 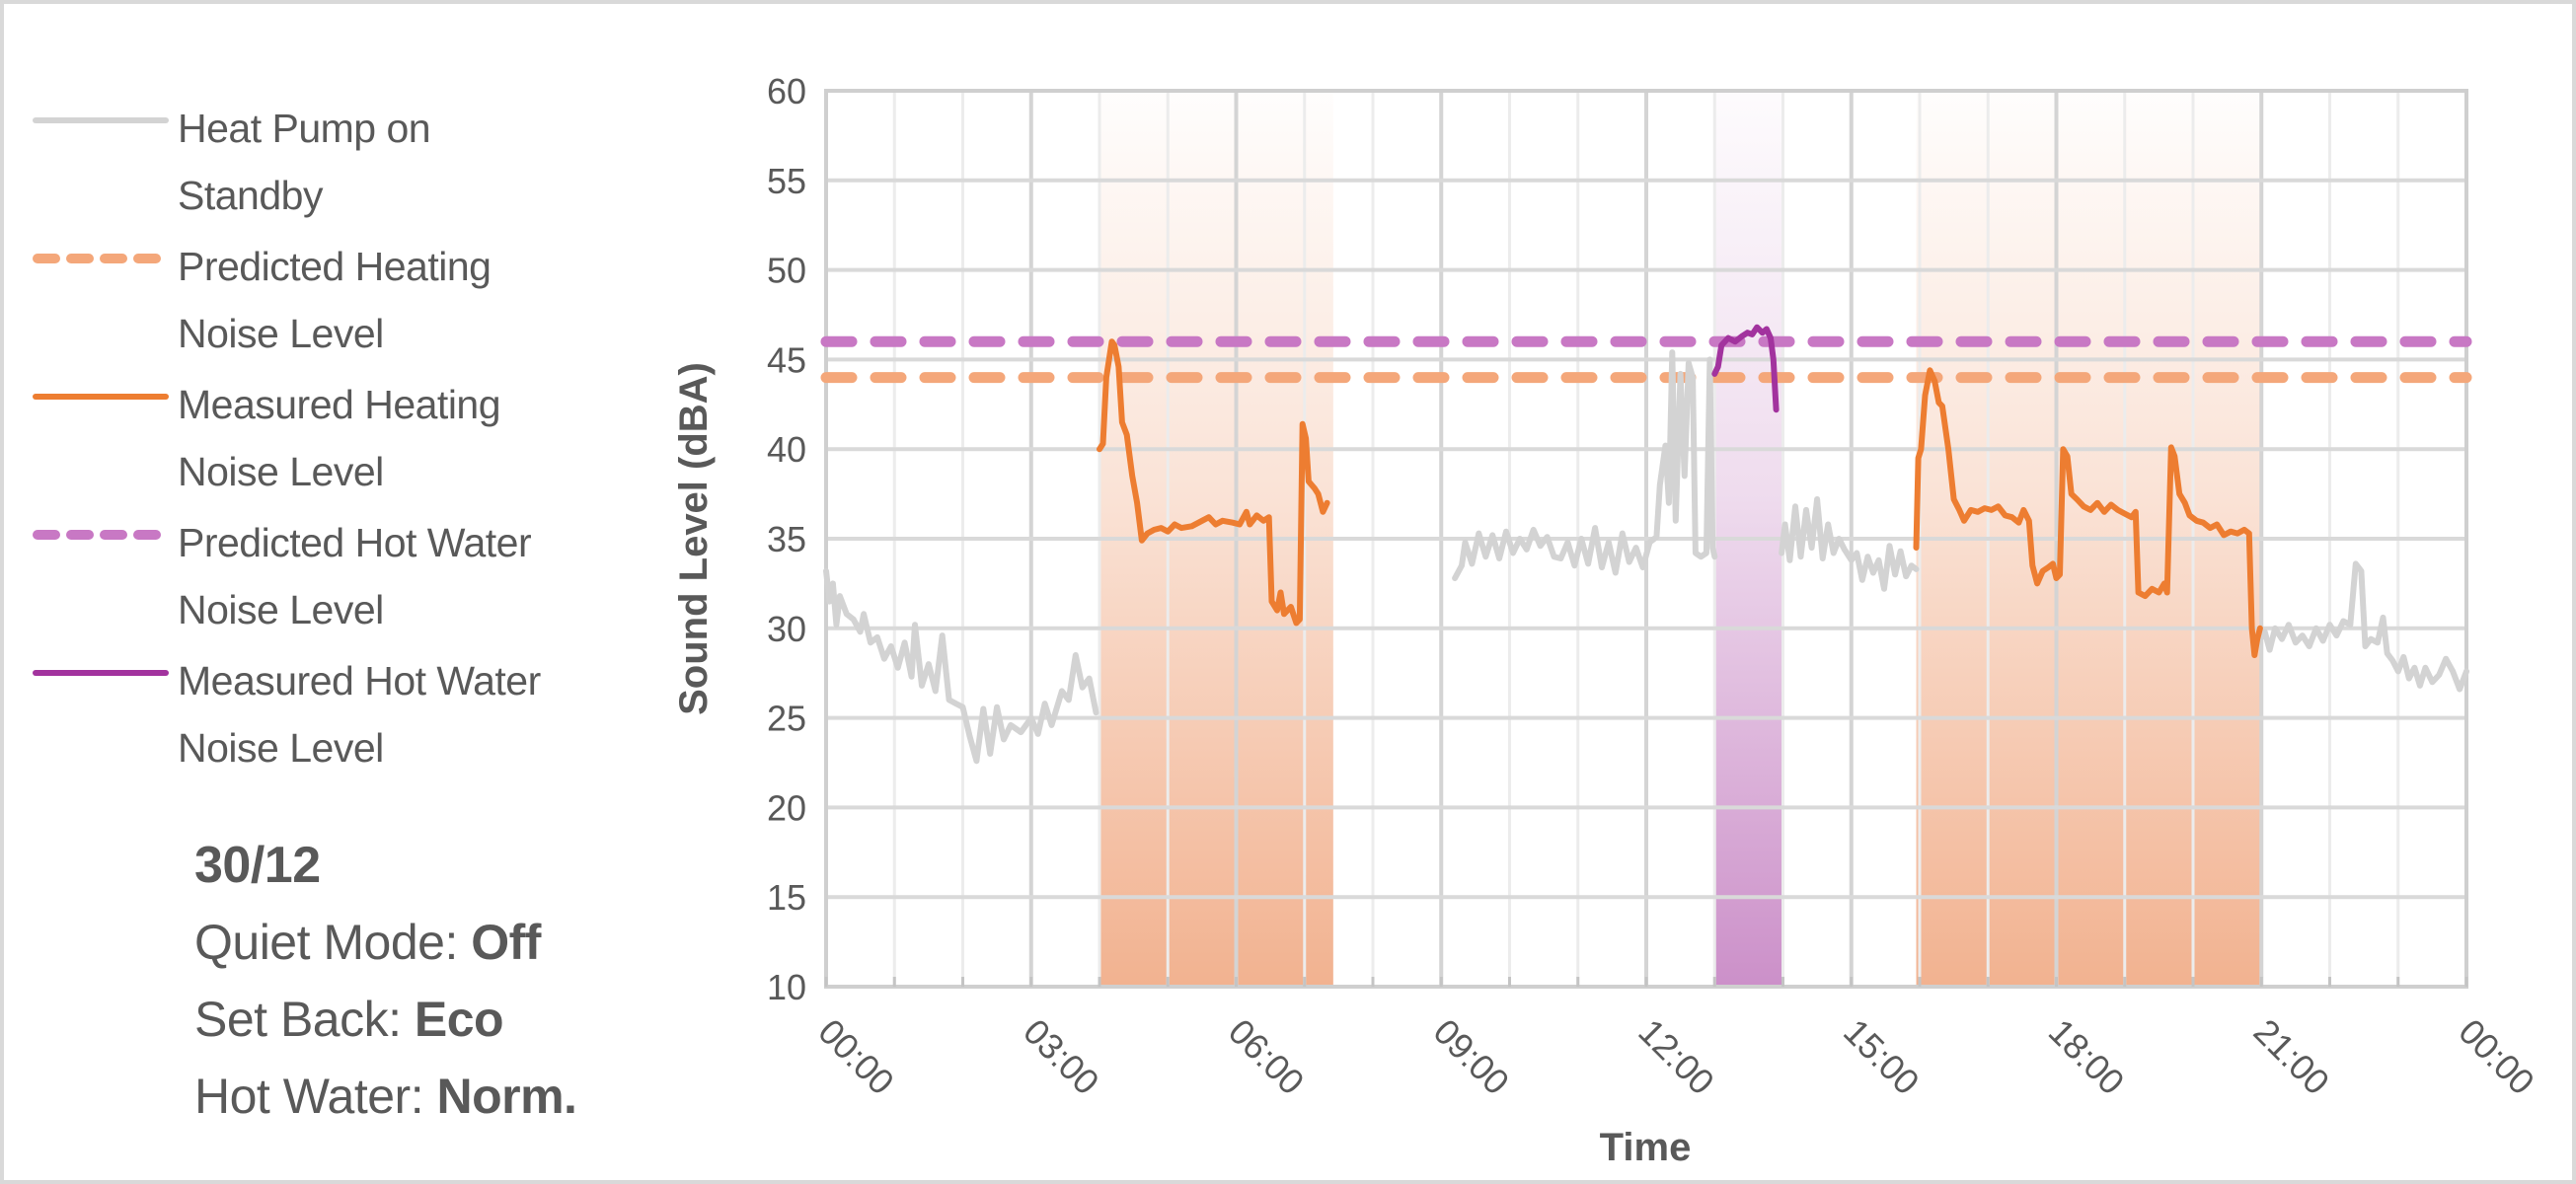 I want to click on y-tick-label: 35, so click(x=786, y=539).